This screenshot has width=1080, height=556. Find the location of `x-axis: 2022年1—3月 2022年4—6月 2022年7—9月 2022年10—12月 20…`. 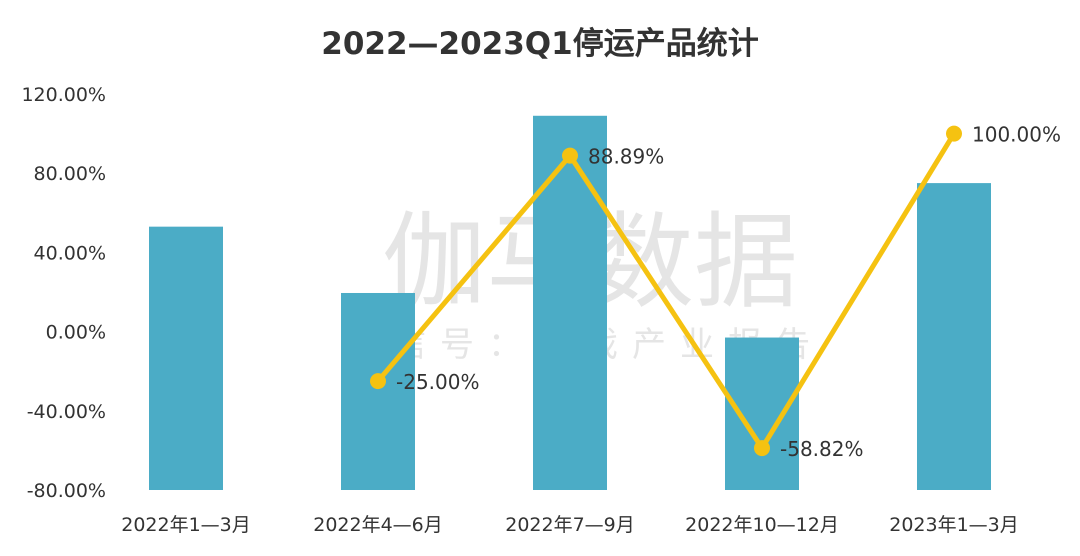

x-axis: 2022年1—3月 2022年4—6月 2022年7—9月 2022年10—12月 20… is located at coordinates (570, 525).